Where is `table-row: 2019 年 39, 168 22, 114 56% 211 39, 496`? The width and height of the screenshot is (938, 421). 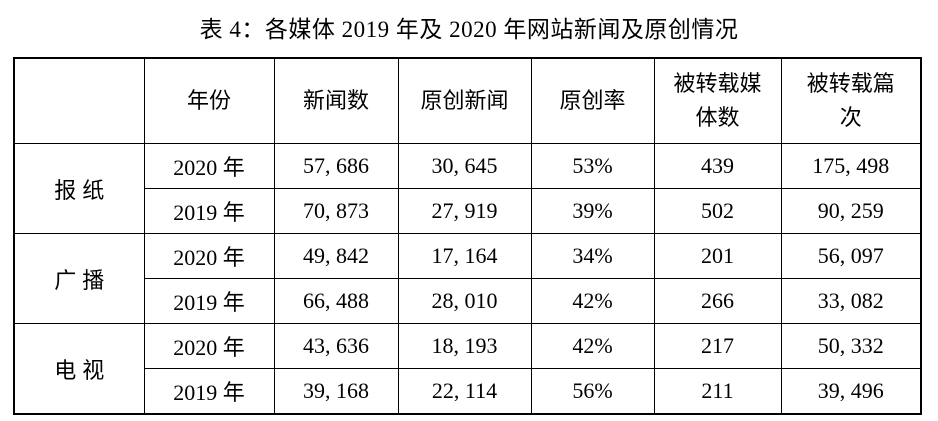
table-row: 2019 年 39, 168 22, 114 56% 211 39, 496 is located at coordinates (468, 391).